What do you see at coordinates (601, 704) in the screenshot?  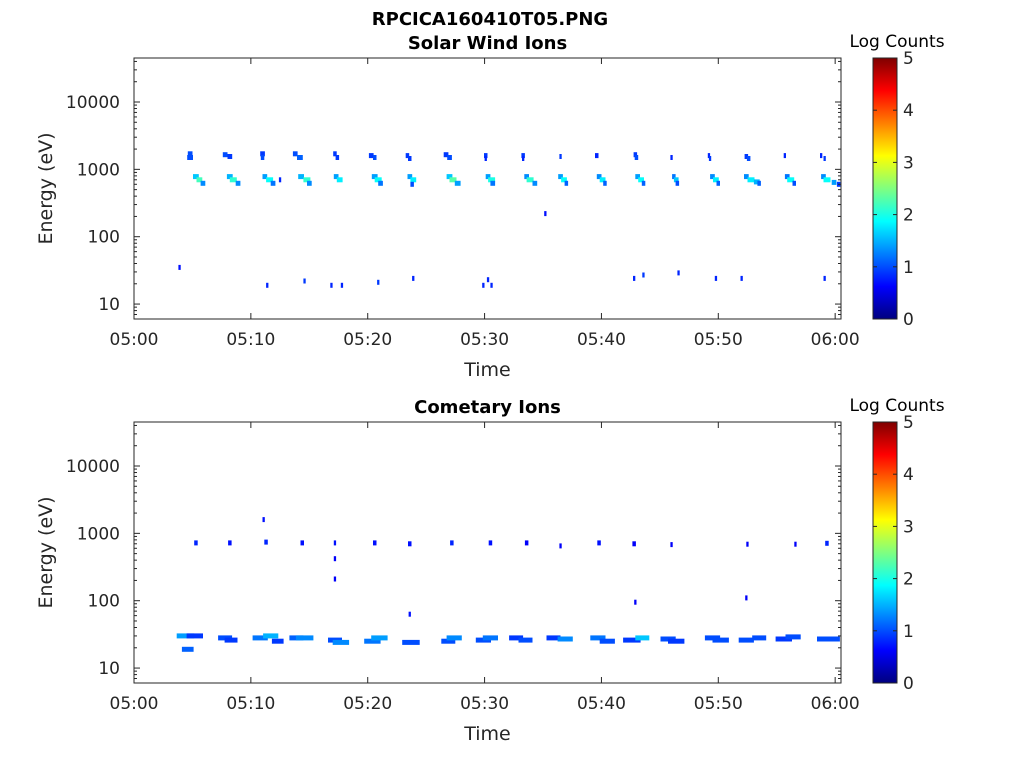 I see `x-tick-label: 05:40` at bounding box center [601, 704].